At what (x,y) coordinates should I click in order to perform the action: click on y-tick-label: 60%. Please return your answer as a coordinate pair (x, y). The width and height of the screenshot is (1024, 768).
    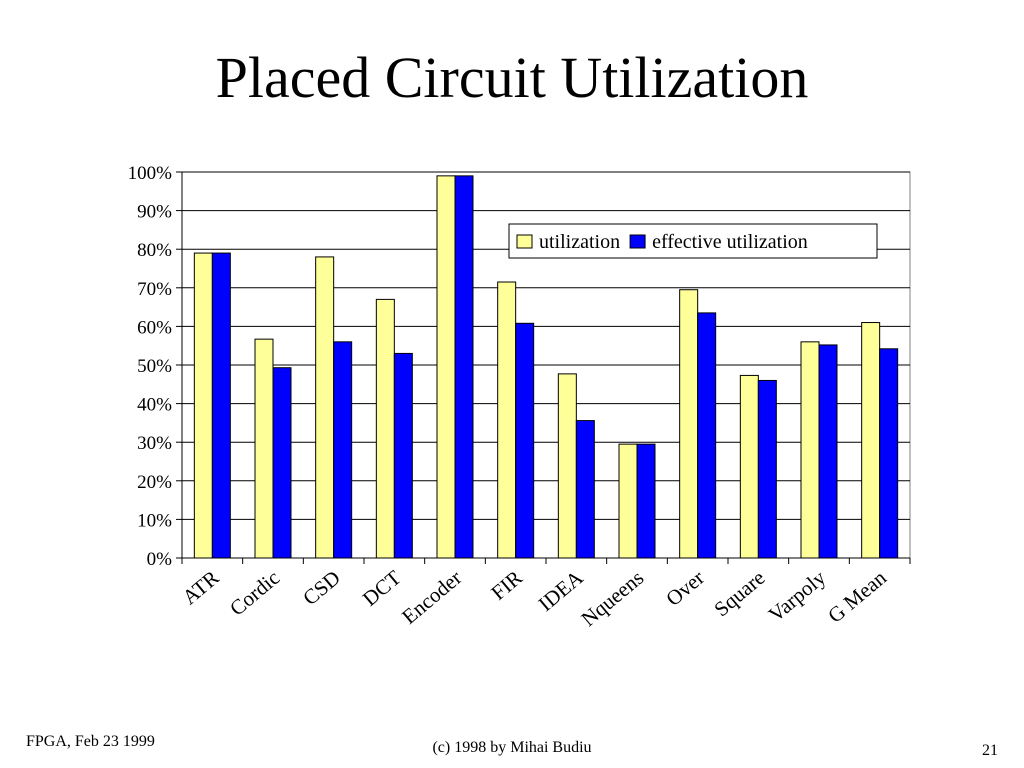
    Looking at the image, I should click on (154, 327).